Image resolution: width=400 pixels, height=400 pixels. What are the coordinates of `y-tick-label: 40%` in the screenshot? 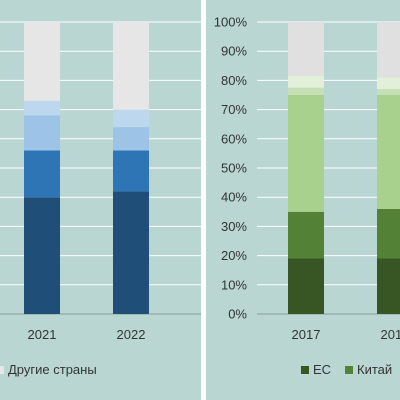 It's located at (234, 197).